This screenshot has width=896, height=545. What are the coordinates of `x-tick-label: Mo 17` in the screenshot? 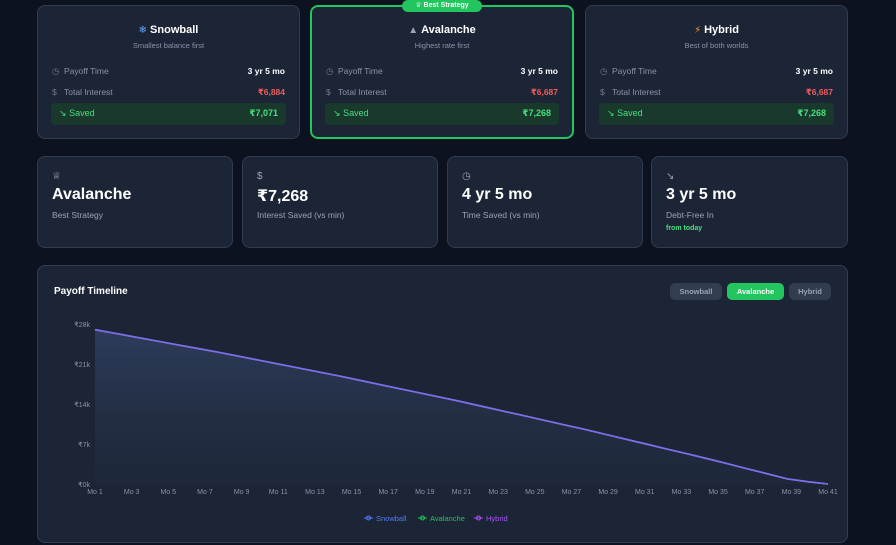 It's located at (388, 492).